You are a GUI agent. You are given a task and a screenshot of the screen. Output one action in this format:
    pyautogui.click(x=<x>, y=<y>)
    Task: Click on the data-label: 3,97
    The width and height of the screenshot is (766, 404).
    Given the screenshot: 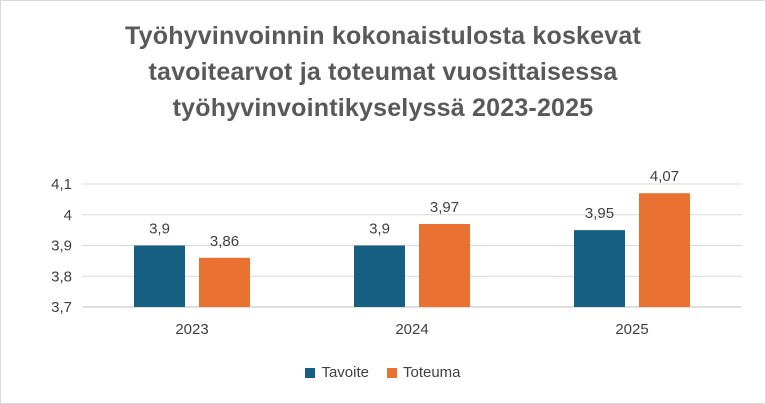 What is the action you would take?
    pyautogui.click(x=444, y=207)
    